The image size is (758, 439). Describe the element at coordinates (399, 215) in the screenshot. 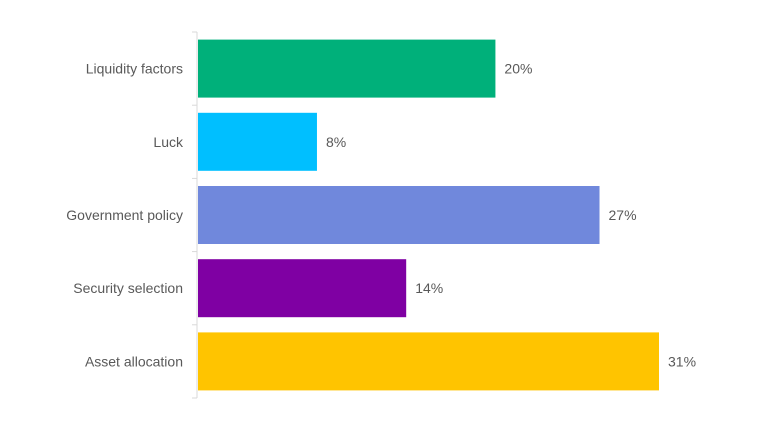

I see `bar-government-policy` at that location.